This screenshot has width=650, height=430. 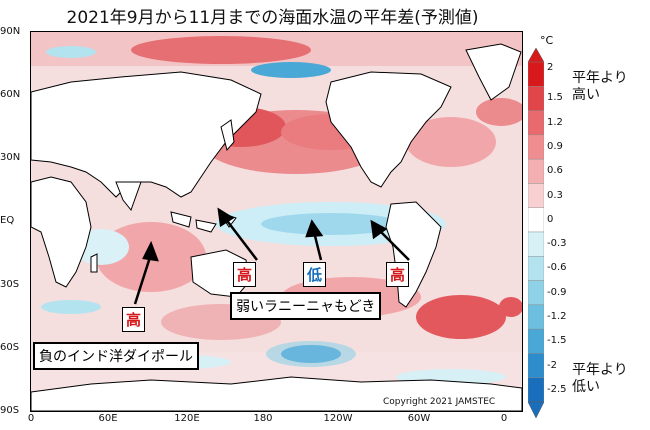 What do you see at coordinates (536, 55) in the screenshot?
I see `colorbar-top-arrow` at bounding box center [536, 55].